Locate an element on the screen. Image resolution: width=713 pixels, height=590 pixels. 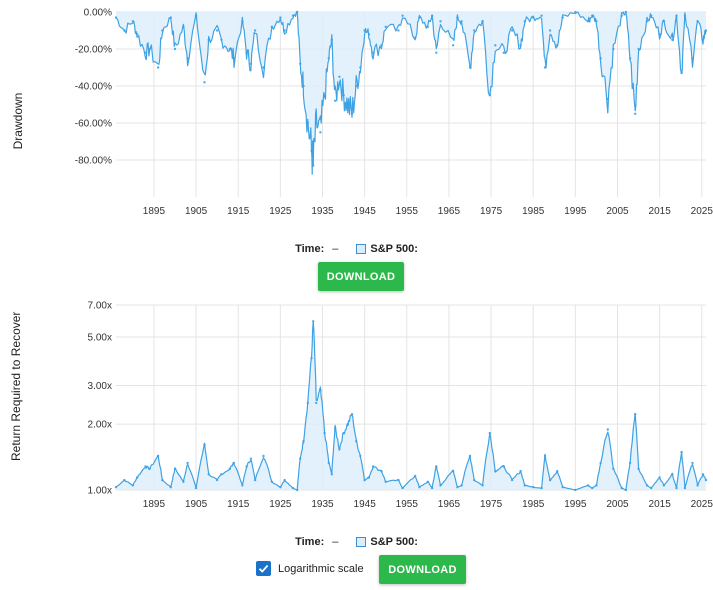
recover-legend-series-label: S&P 500: is located at coordinates (394, 542).